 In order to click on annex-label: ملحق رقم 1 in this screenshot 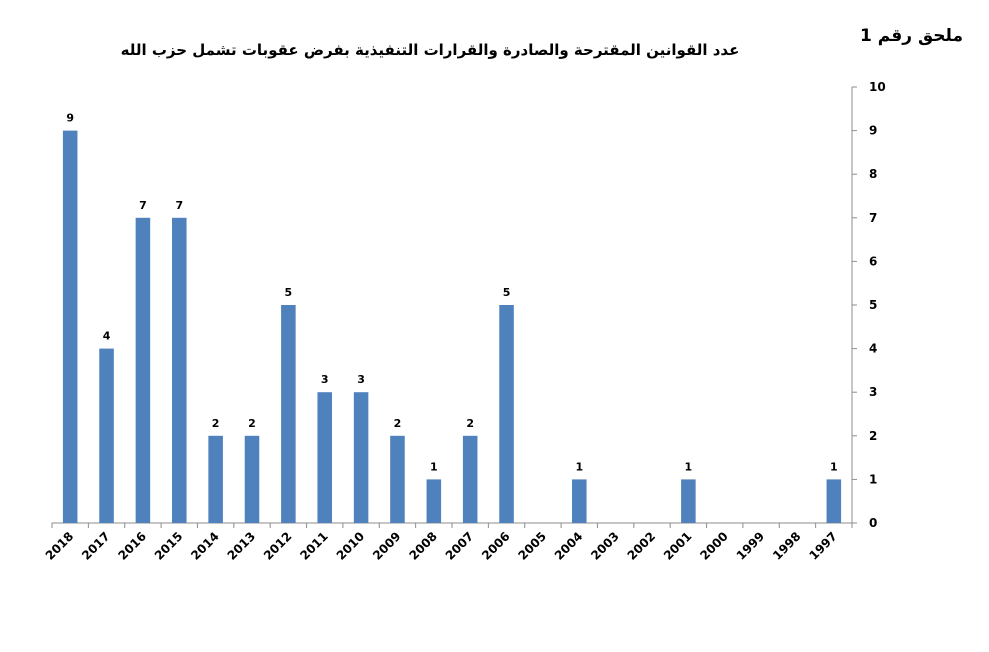, I will do `click(911, 36)`.